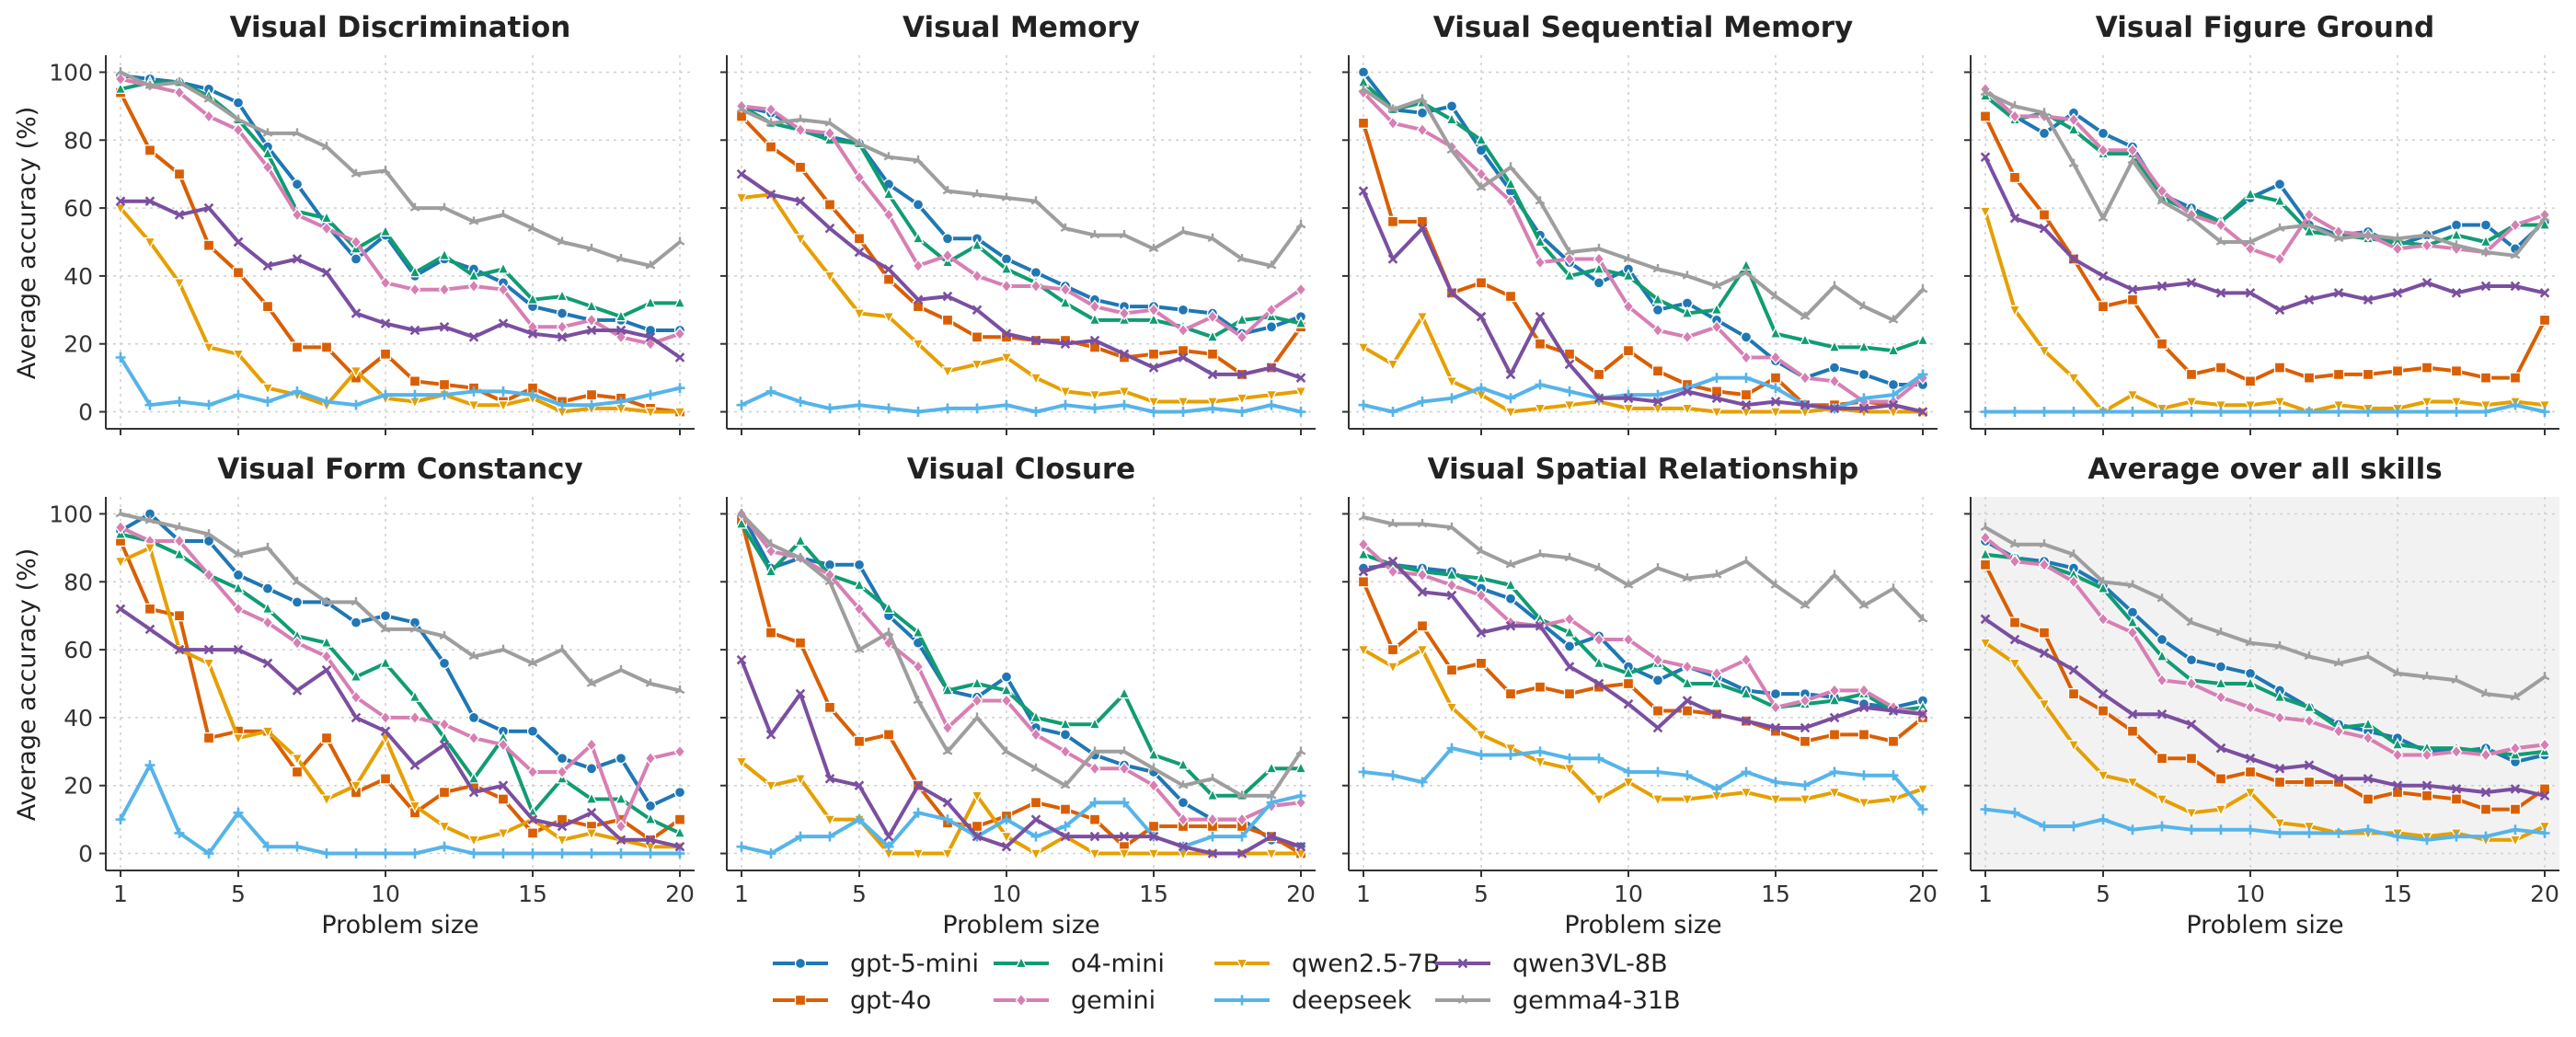 The width and height of the screenshot is (2576, 1037). I want to click on legend-label: gemini, so click(1113, 1000).